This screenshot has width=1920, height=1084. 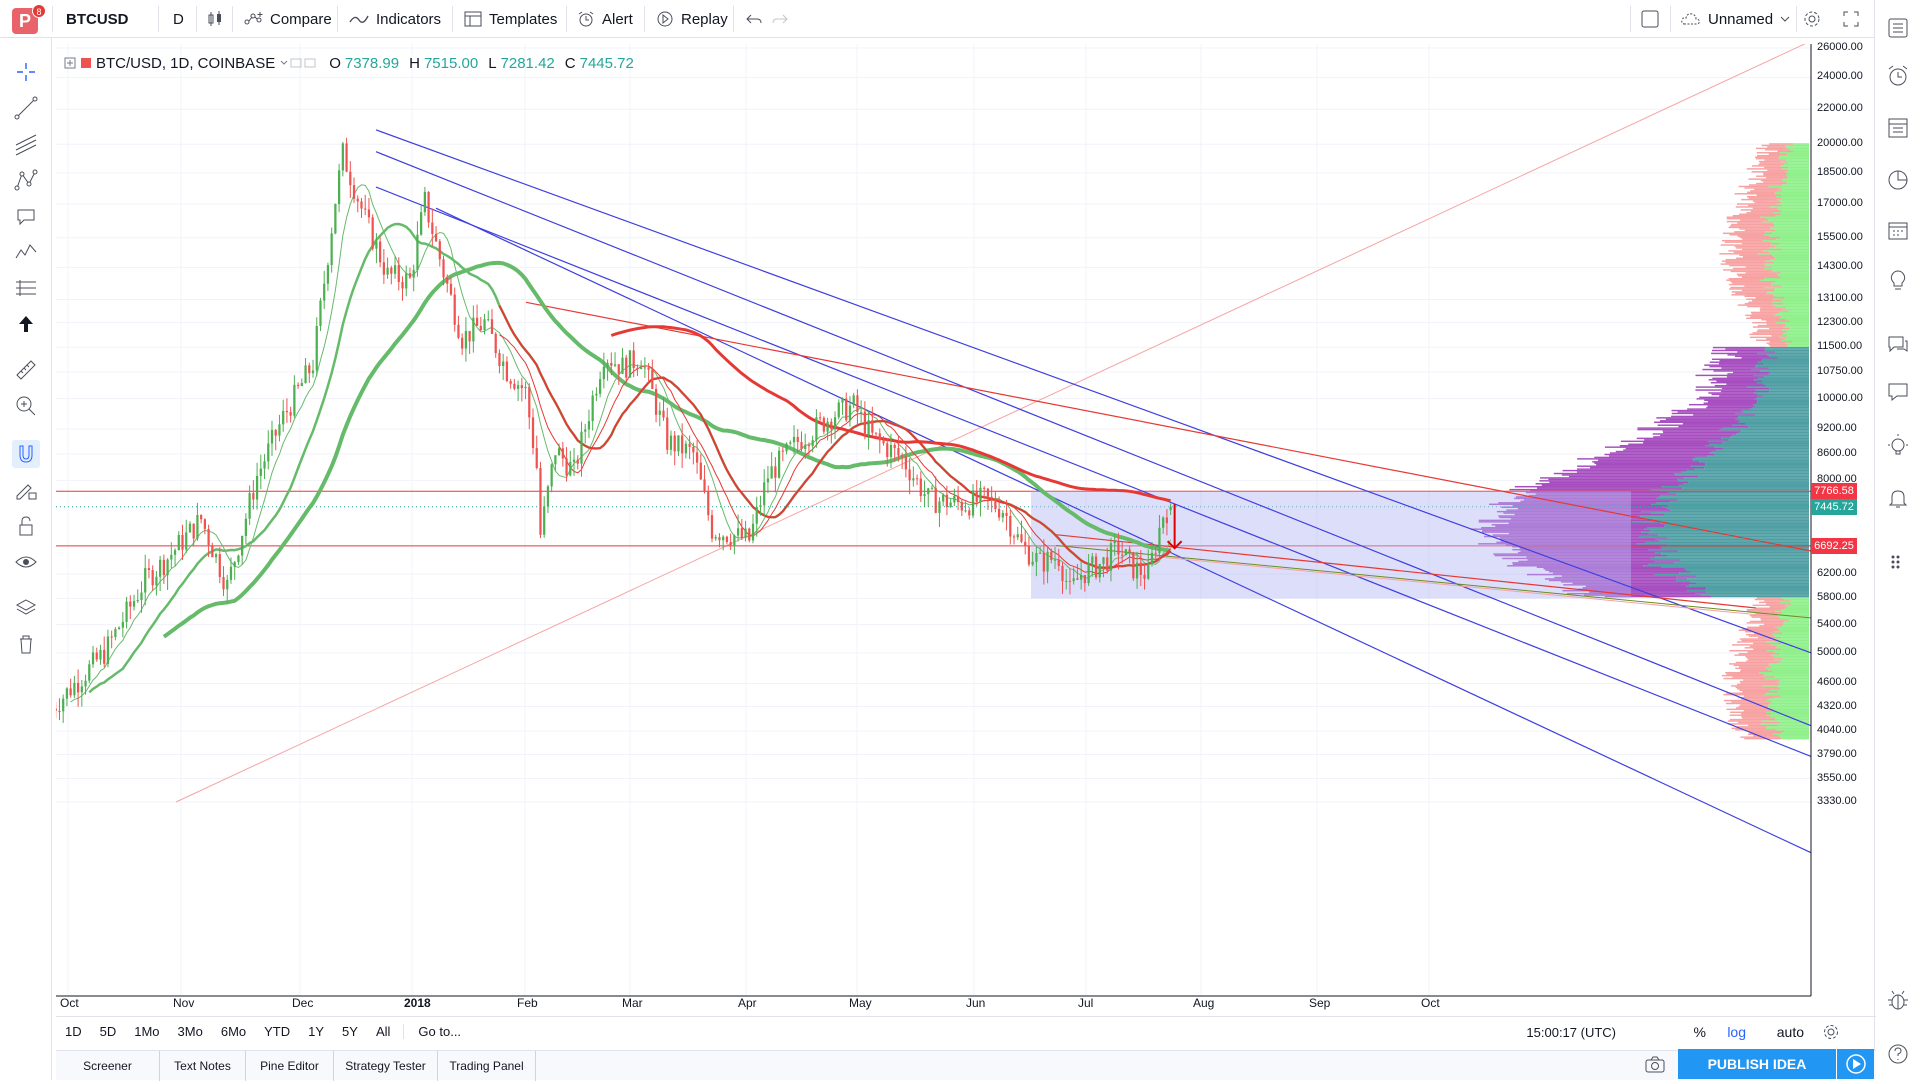 I want to click on tab-text-notes: Text Notes, so click(x=203, y=1066).